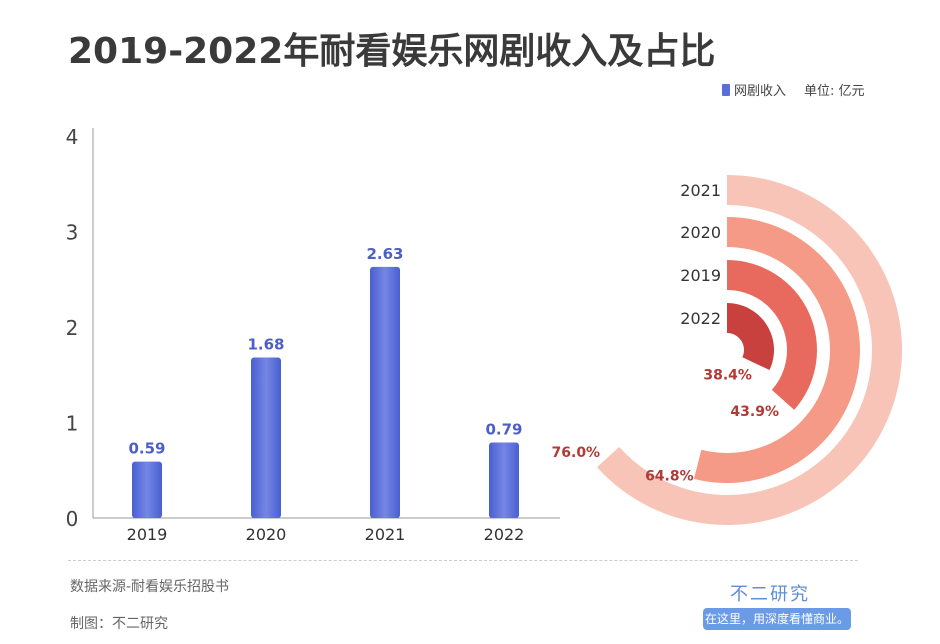 This screenshot has height=644, width=940. Describe the element at coordinates (750, 337) in the screenshot. I see `radial-bar-2022` at that location.